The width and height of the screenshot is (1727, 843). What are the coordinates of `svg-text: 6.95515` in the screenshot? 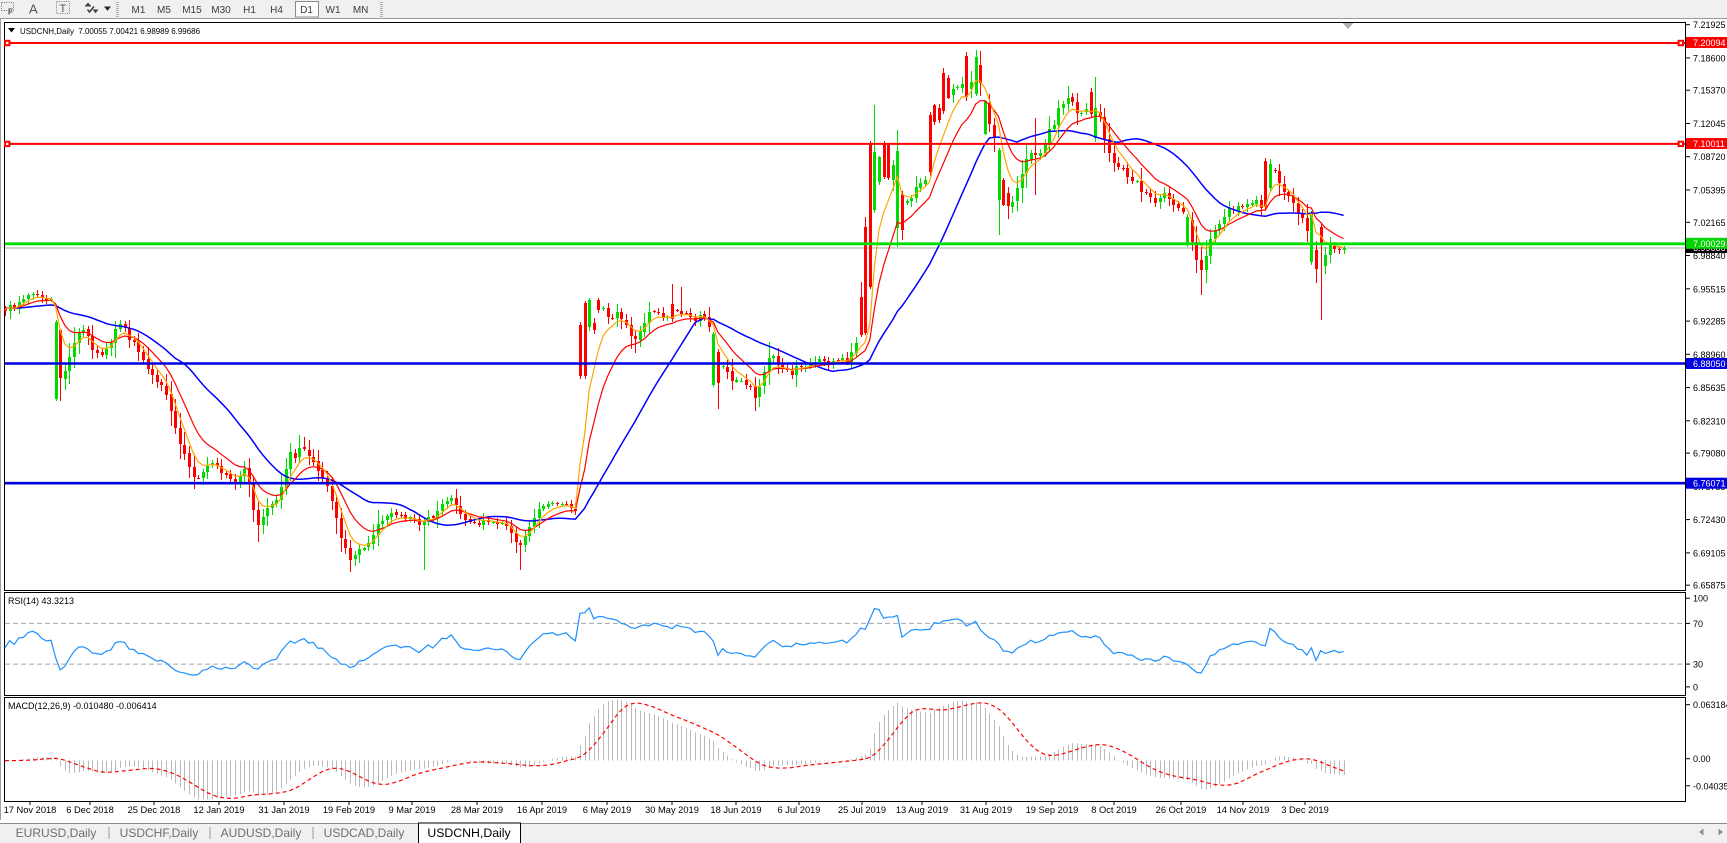 It's located at (1709, 289).